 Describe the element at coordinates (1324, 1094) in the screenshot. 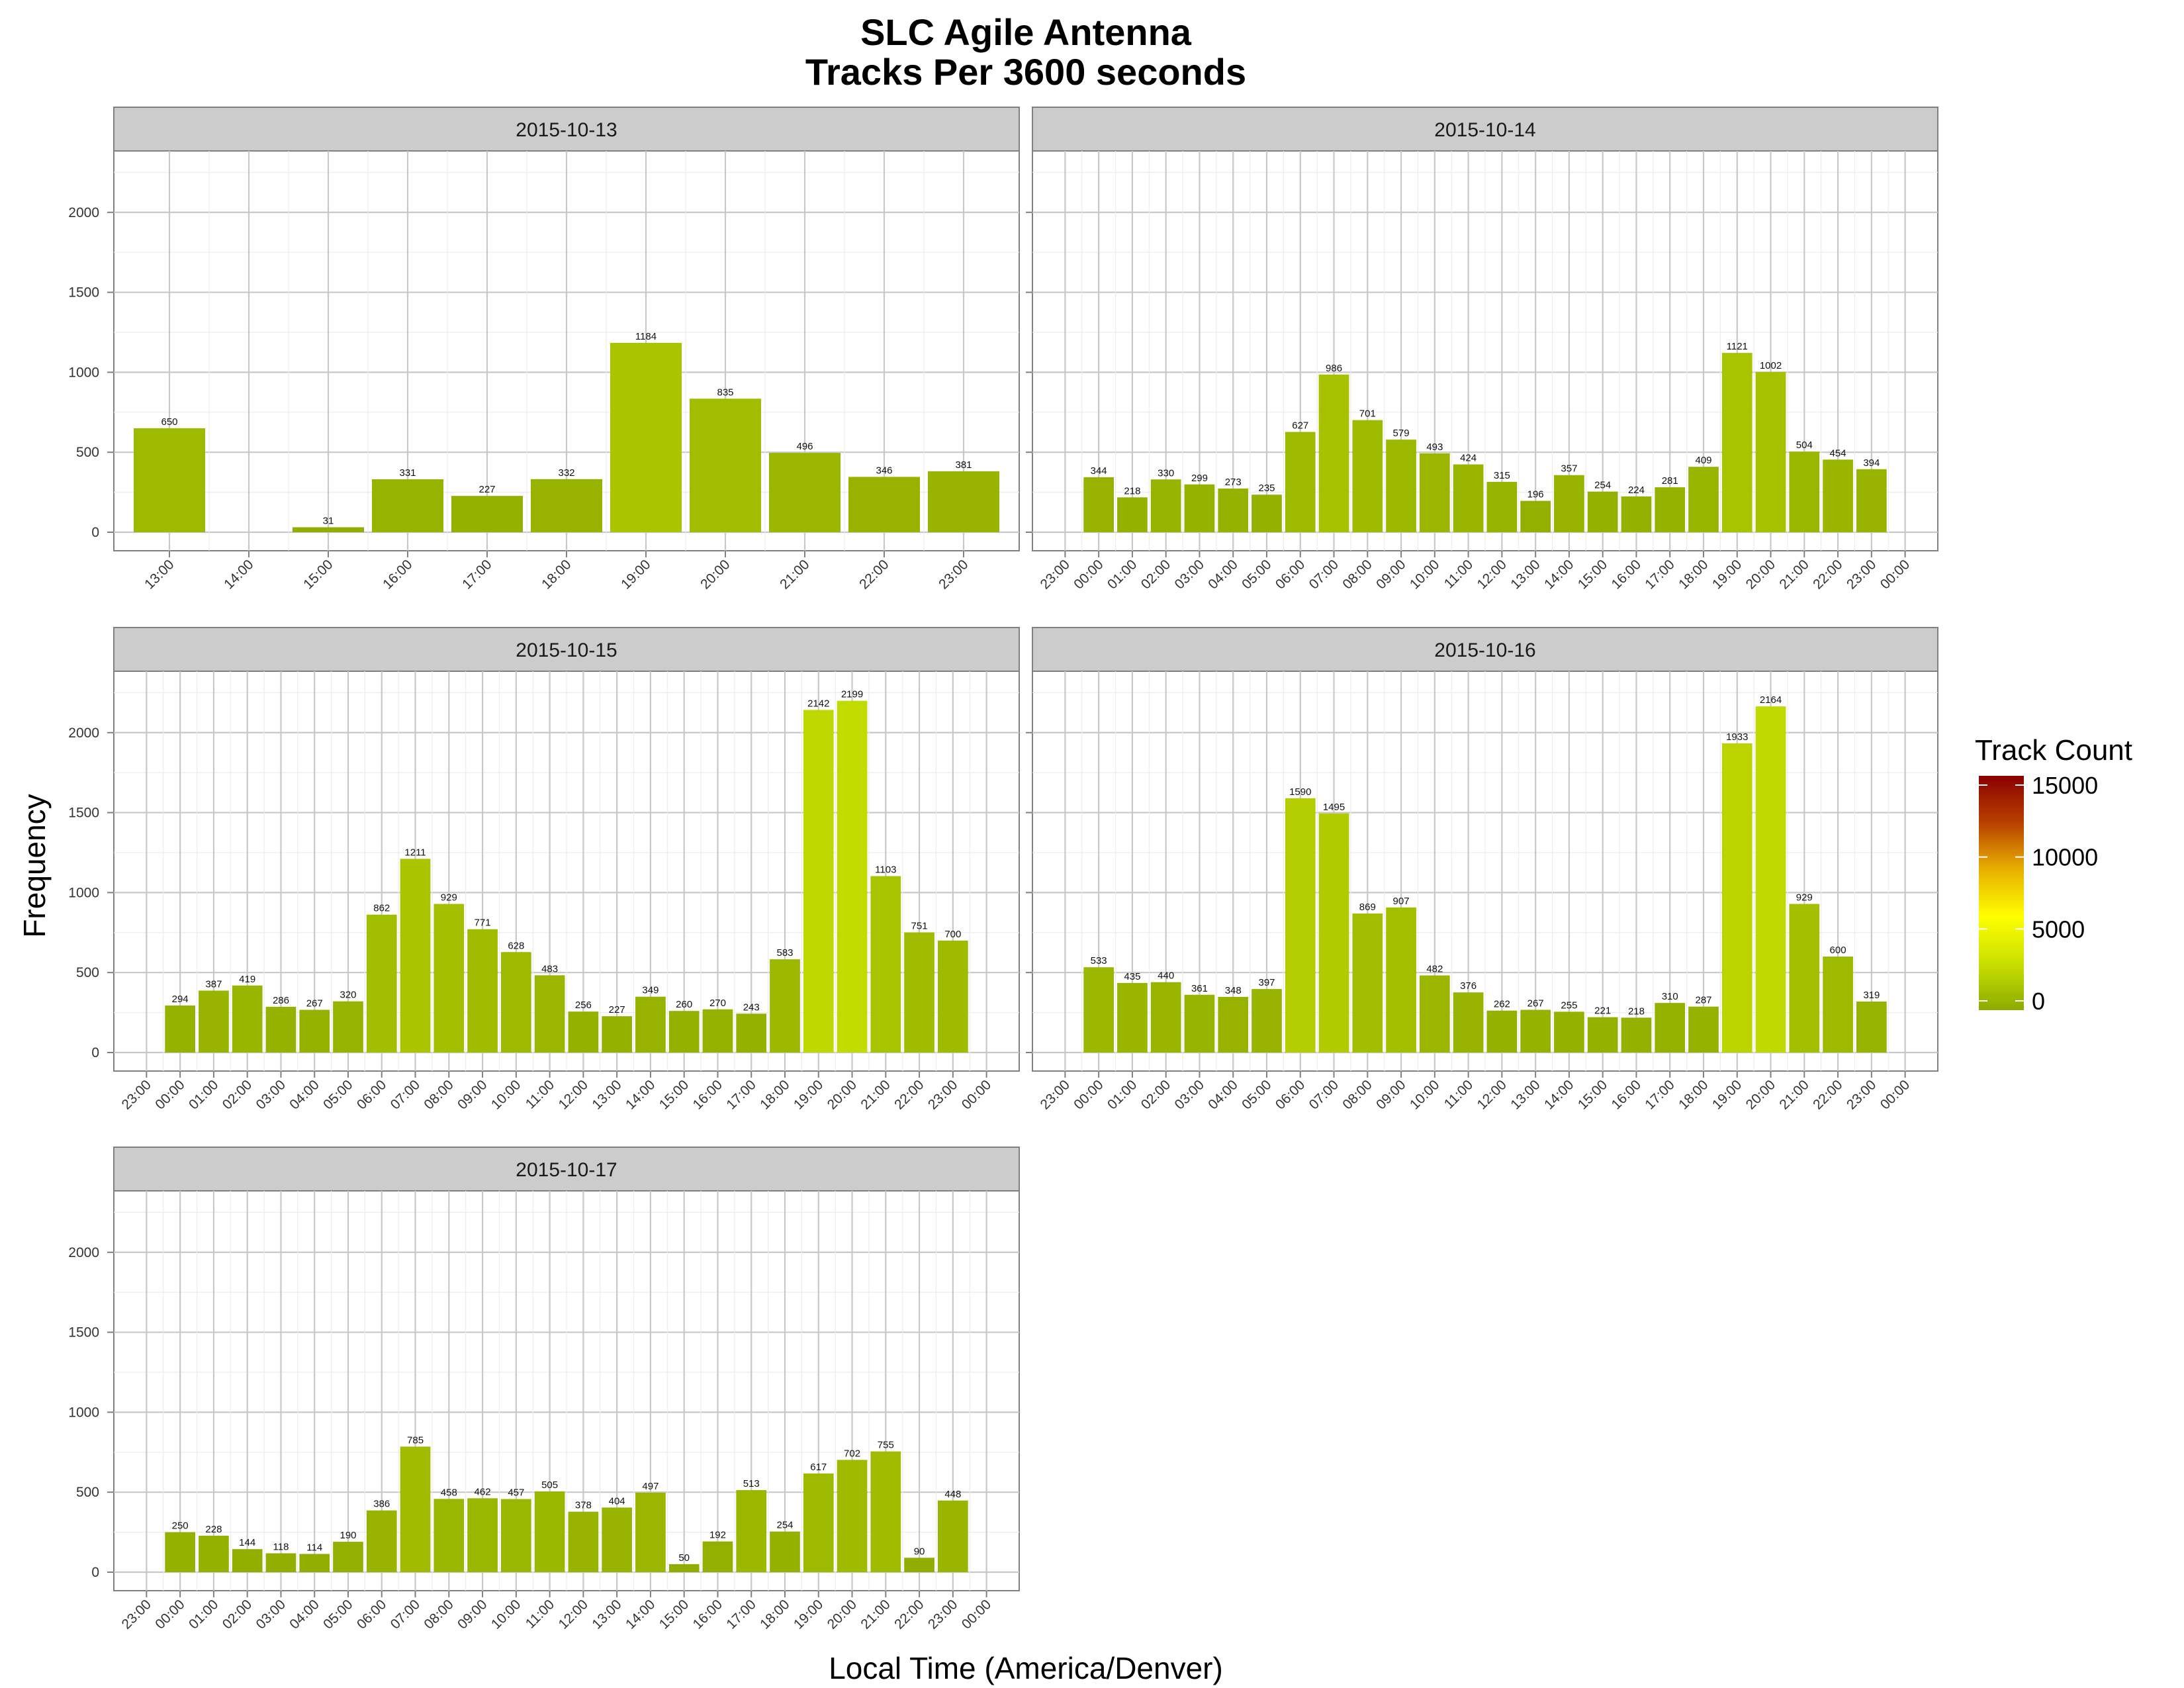

I see `x-tick-label: 07:00` at that location.